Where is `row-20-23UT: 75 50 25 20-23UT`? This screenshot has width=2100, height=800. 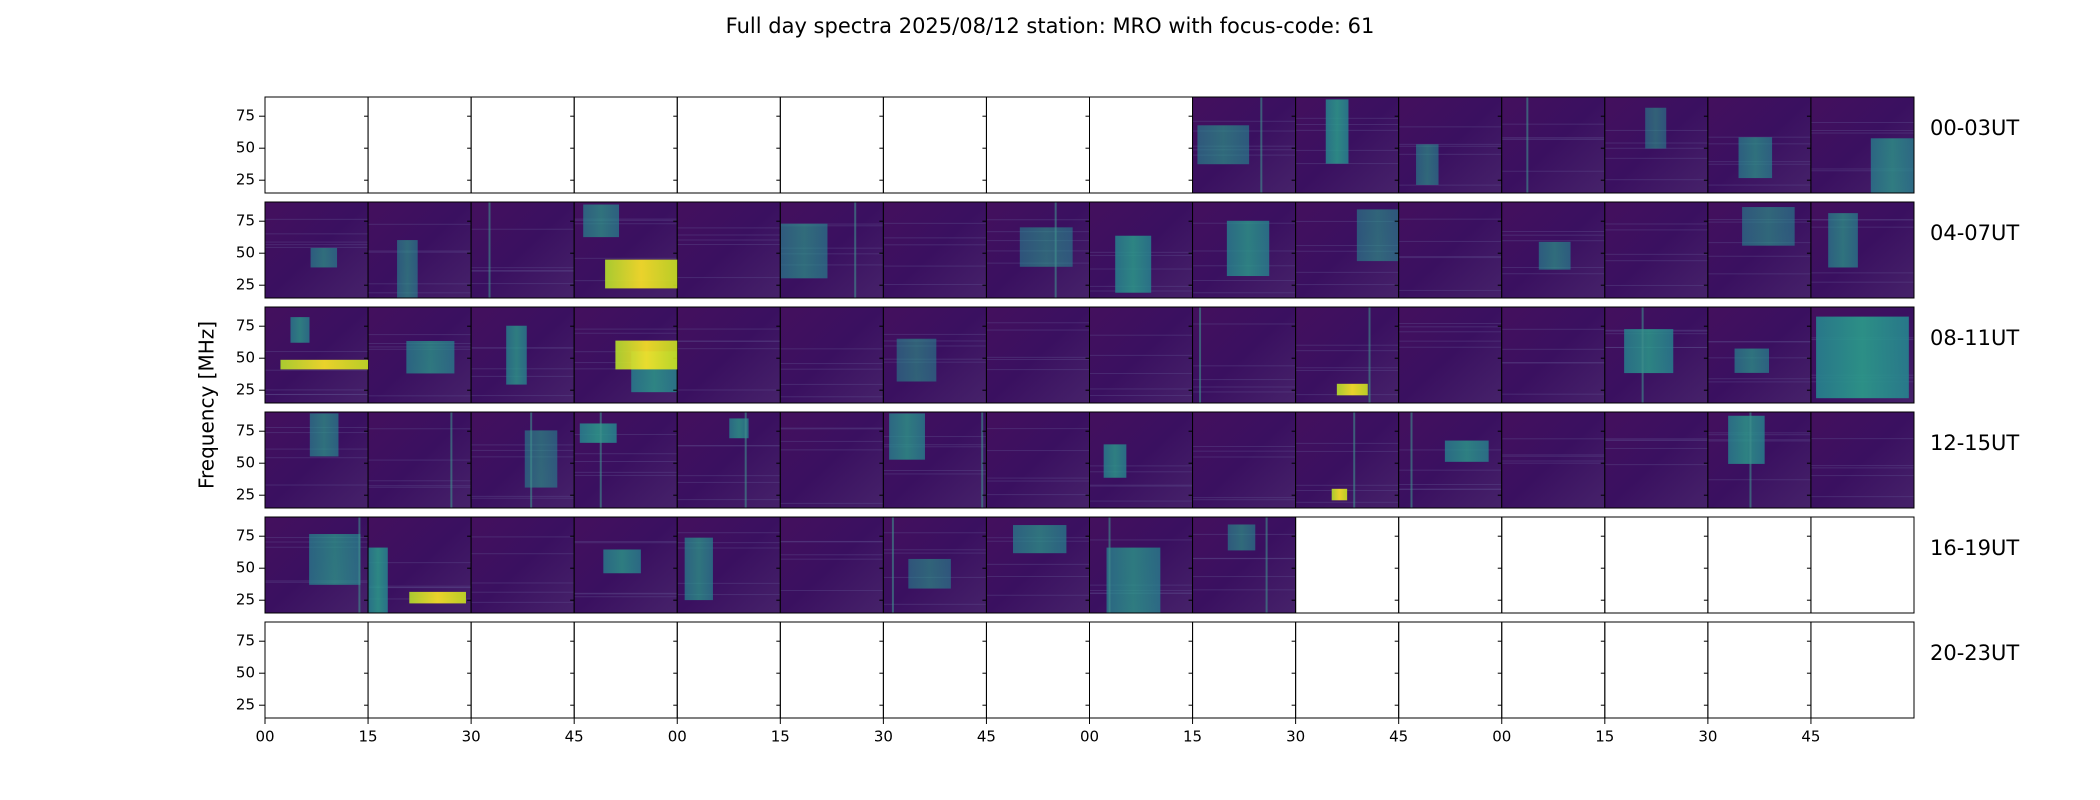 row-20-23UT: 75 50 25 20-23UT is located at coordinates (1127, 670).